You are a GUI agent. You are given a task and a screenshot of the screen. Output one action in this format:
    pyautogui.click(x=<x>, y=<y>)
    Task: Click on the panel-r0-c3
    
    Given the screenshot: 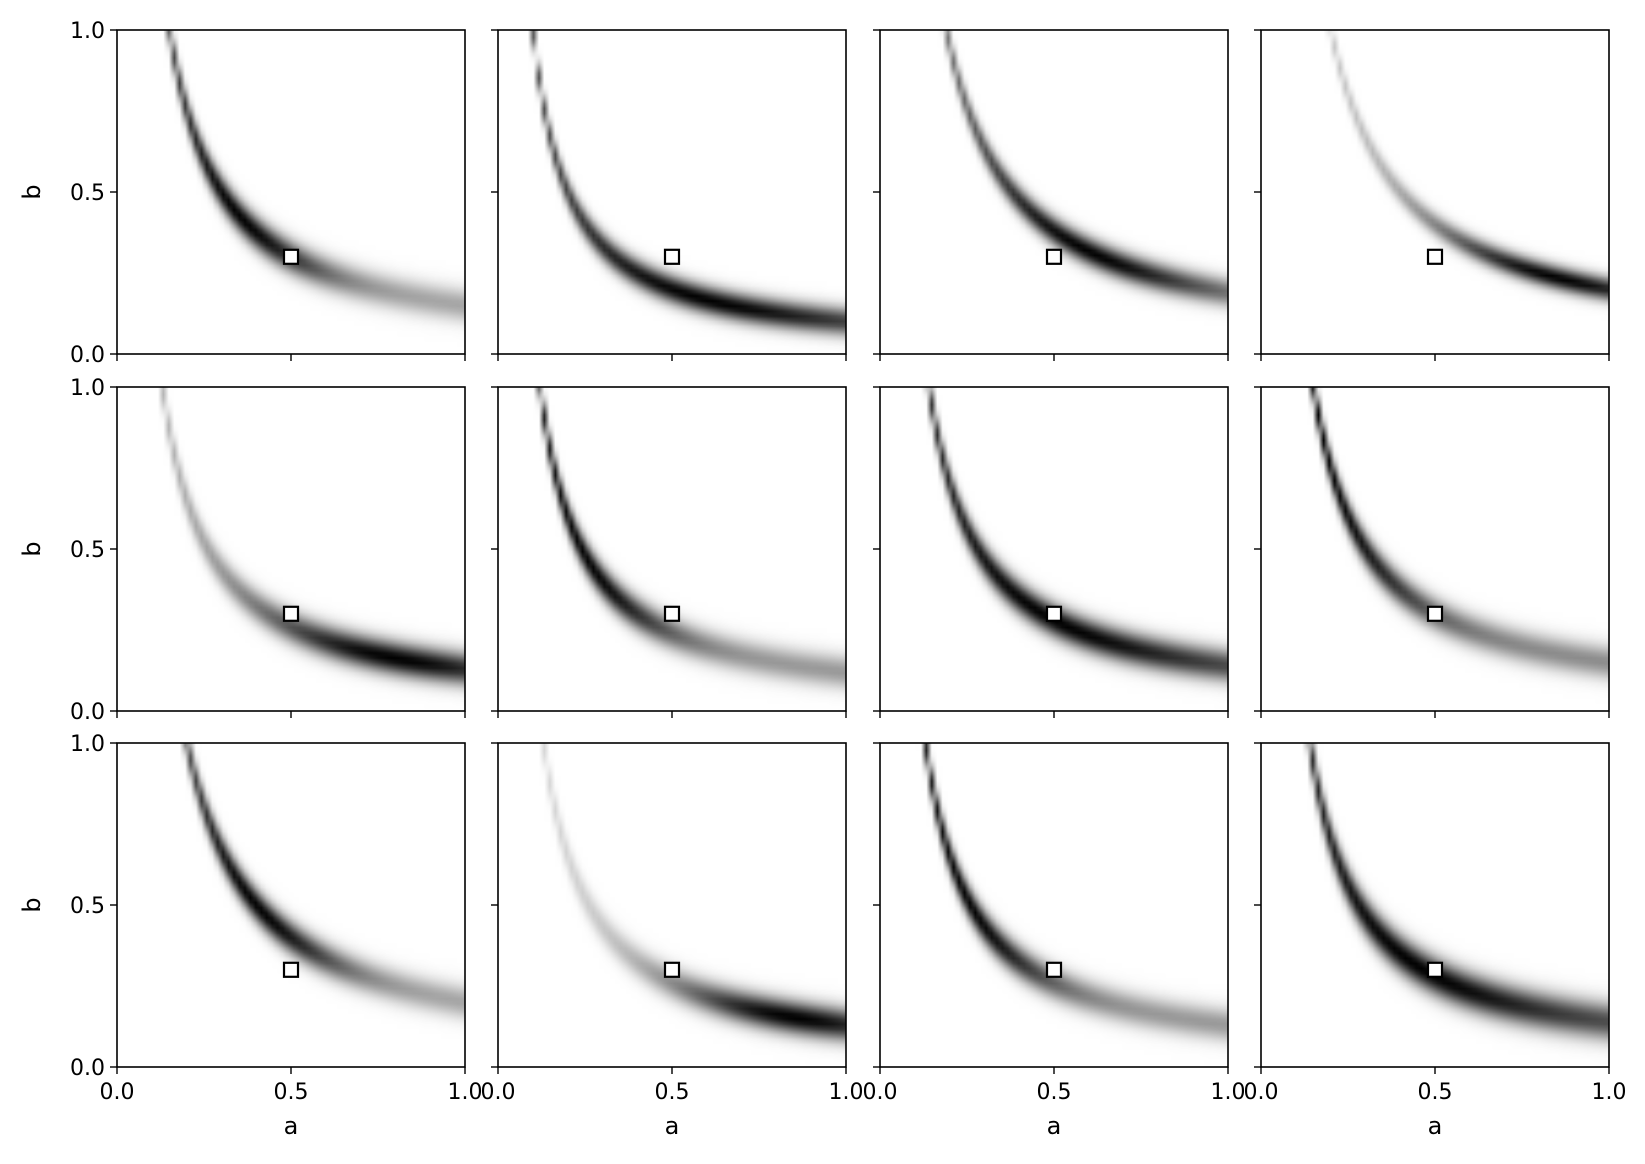 What is the action you would take?
    pyautogui.click(x=1432, y=195)
    